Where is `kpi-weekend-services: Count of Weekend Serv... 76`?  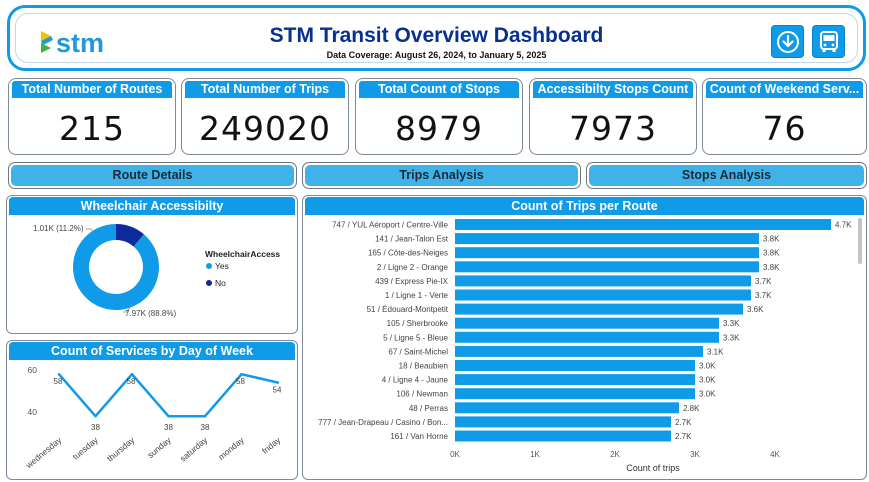
kpi-weekend-services: Count of Weekend Serv... 76 is located at coordinates (784, 116).